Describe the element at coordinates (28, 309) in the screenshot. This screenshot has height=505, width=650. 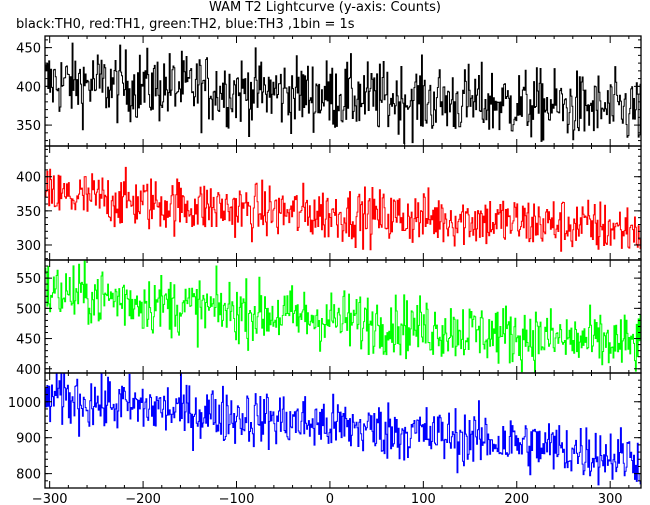
I see `y-tick-label: 500` at that location.